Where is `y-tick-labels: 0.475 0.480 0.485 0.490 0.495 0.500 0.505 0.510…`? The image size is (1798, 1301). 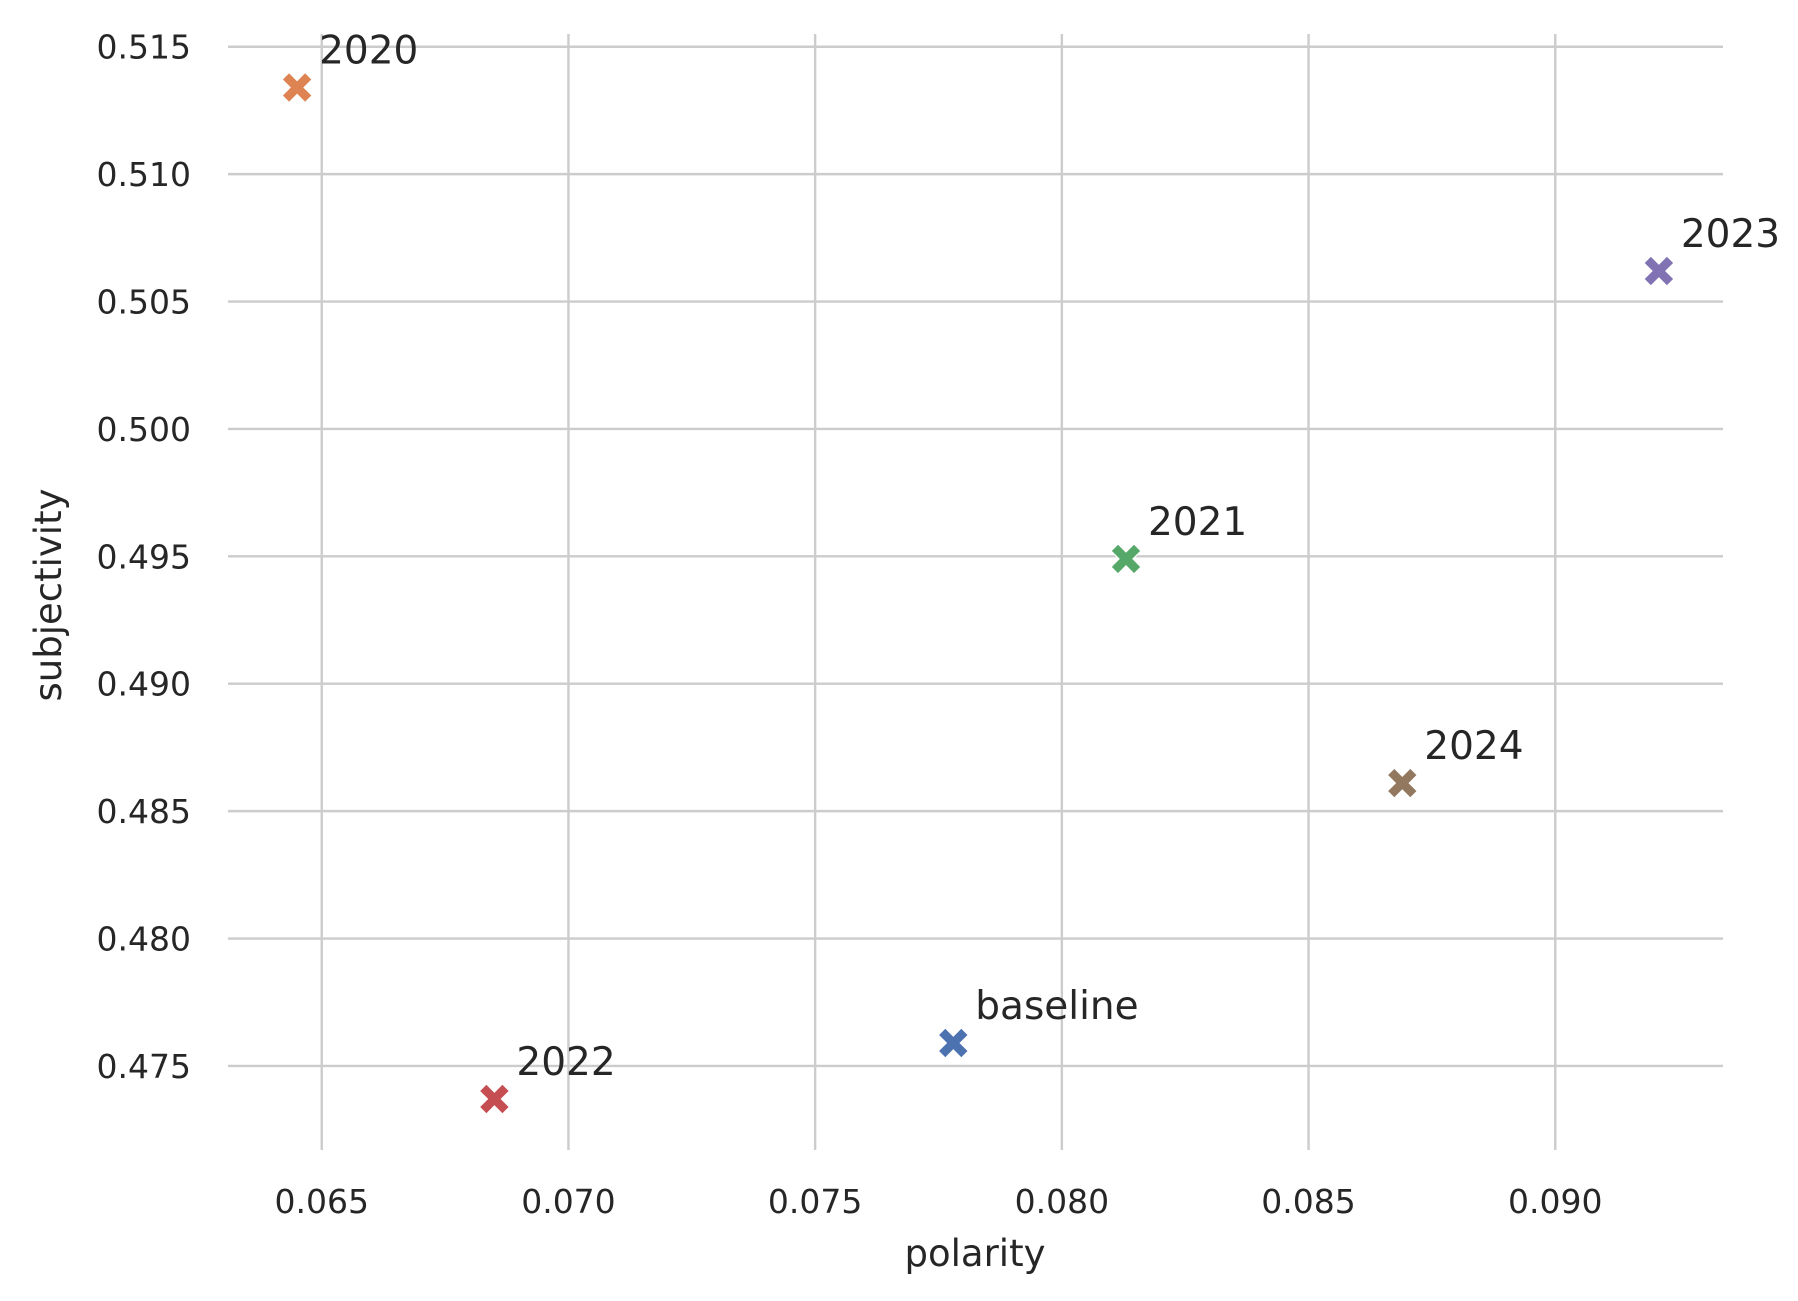 y-tick-labels: 0.475 0.480 0.485 0.490 0.495 0.500 0.505 0.510… is located at coordinates (144, 557).